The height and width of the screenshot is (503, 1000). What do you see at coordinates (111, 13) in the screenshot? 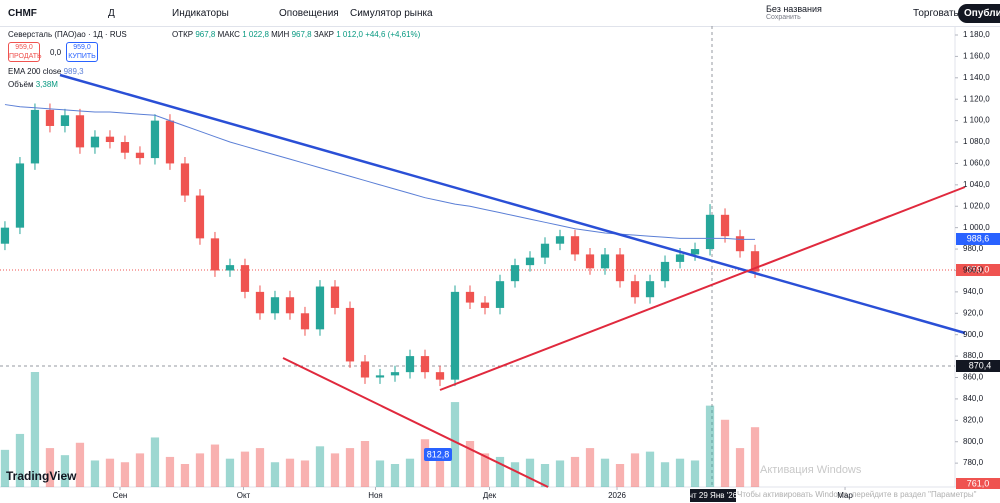
I see `interval: Д` at bounding box center [111, 13].